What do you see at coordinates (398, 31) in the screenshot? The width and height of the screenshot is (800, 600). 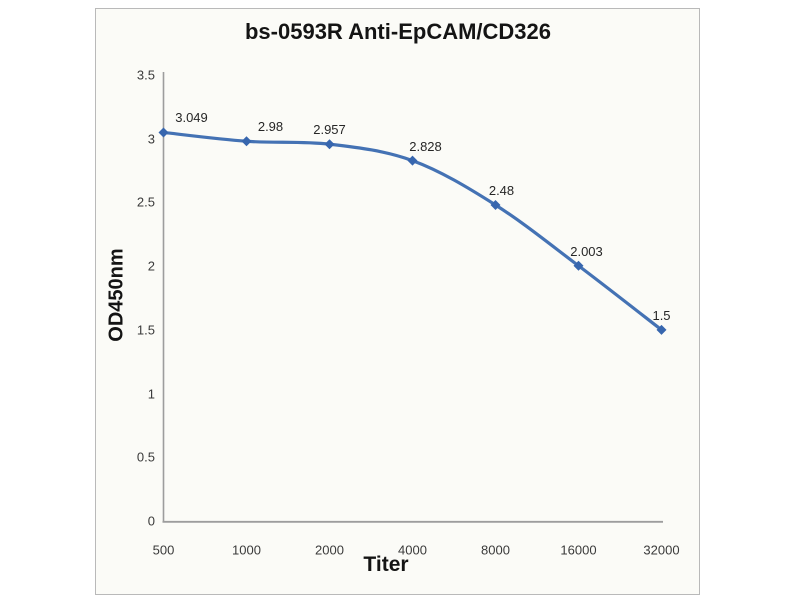 I see `chart-title: bs-0593R Anti-EpCAM/CD326` at bounding box center [398, 31].